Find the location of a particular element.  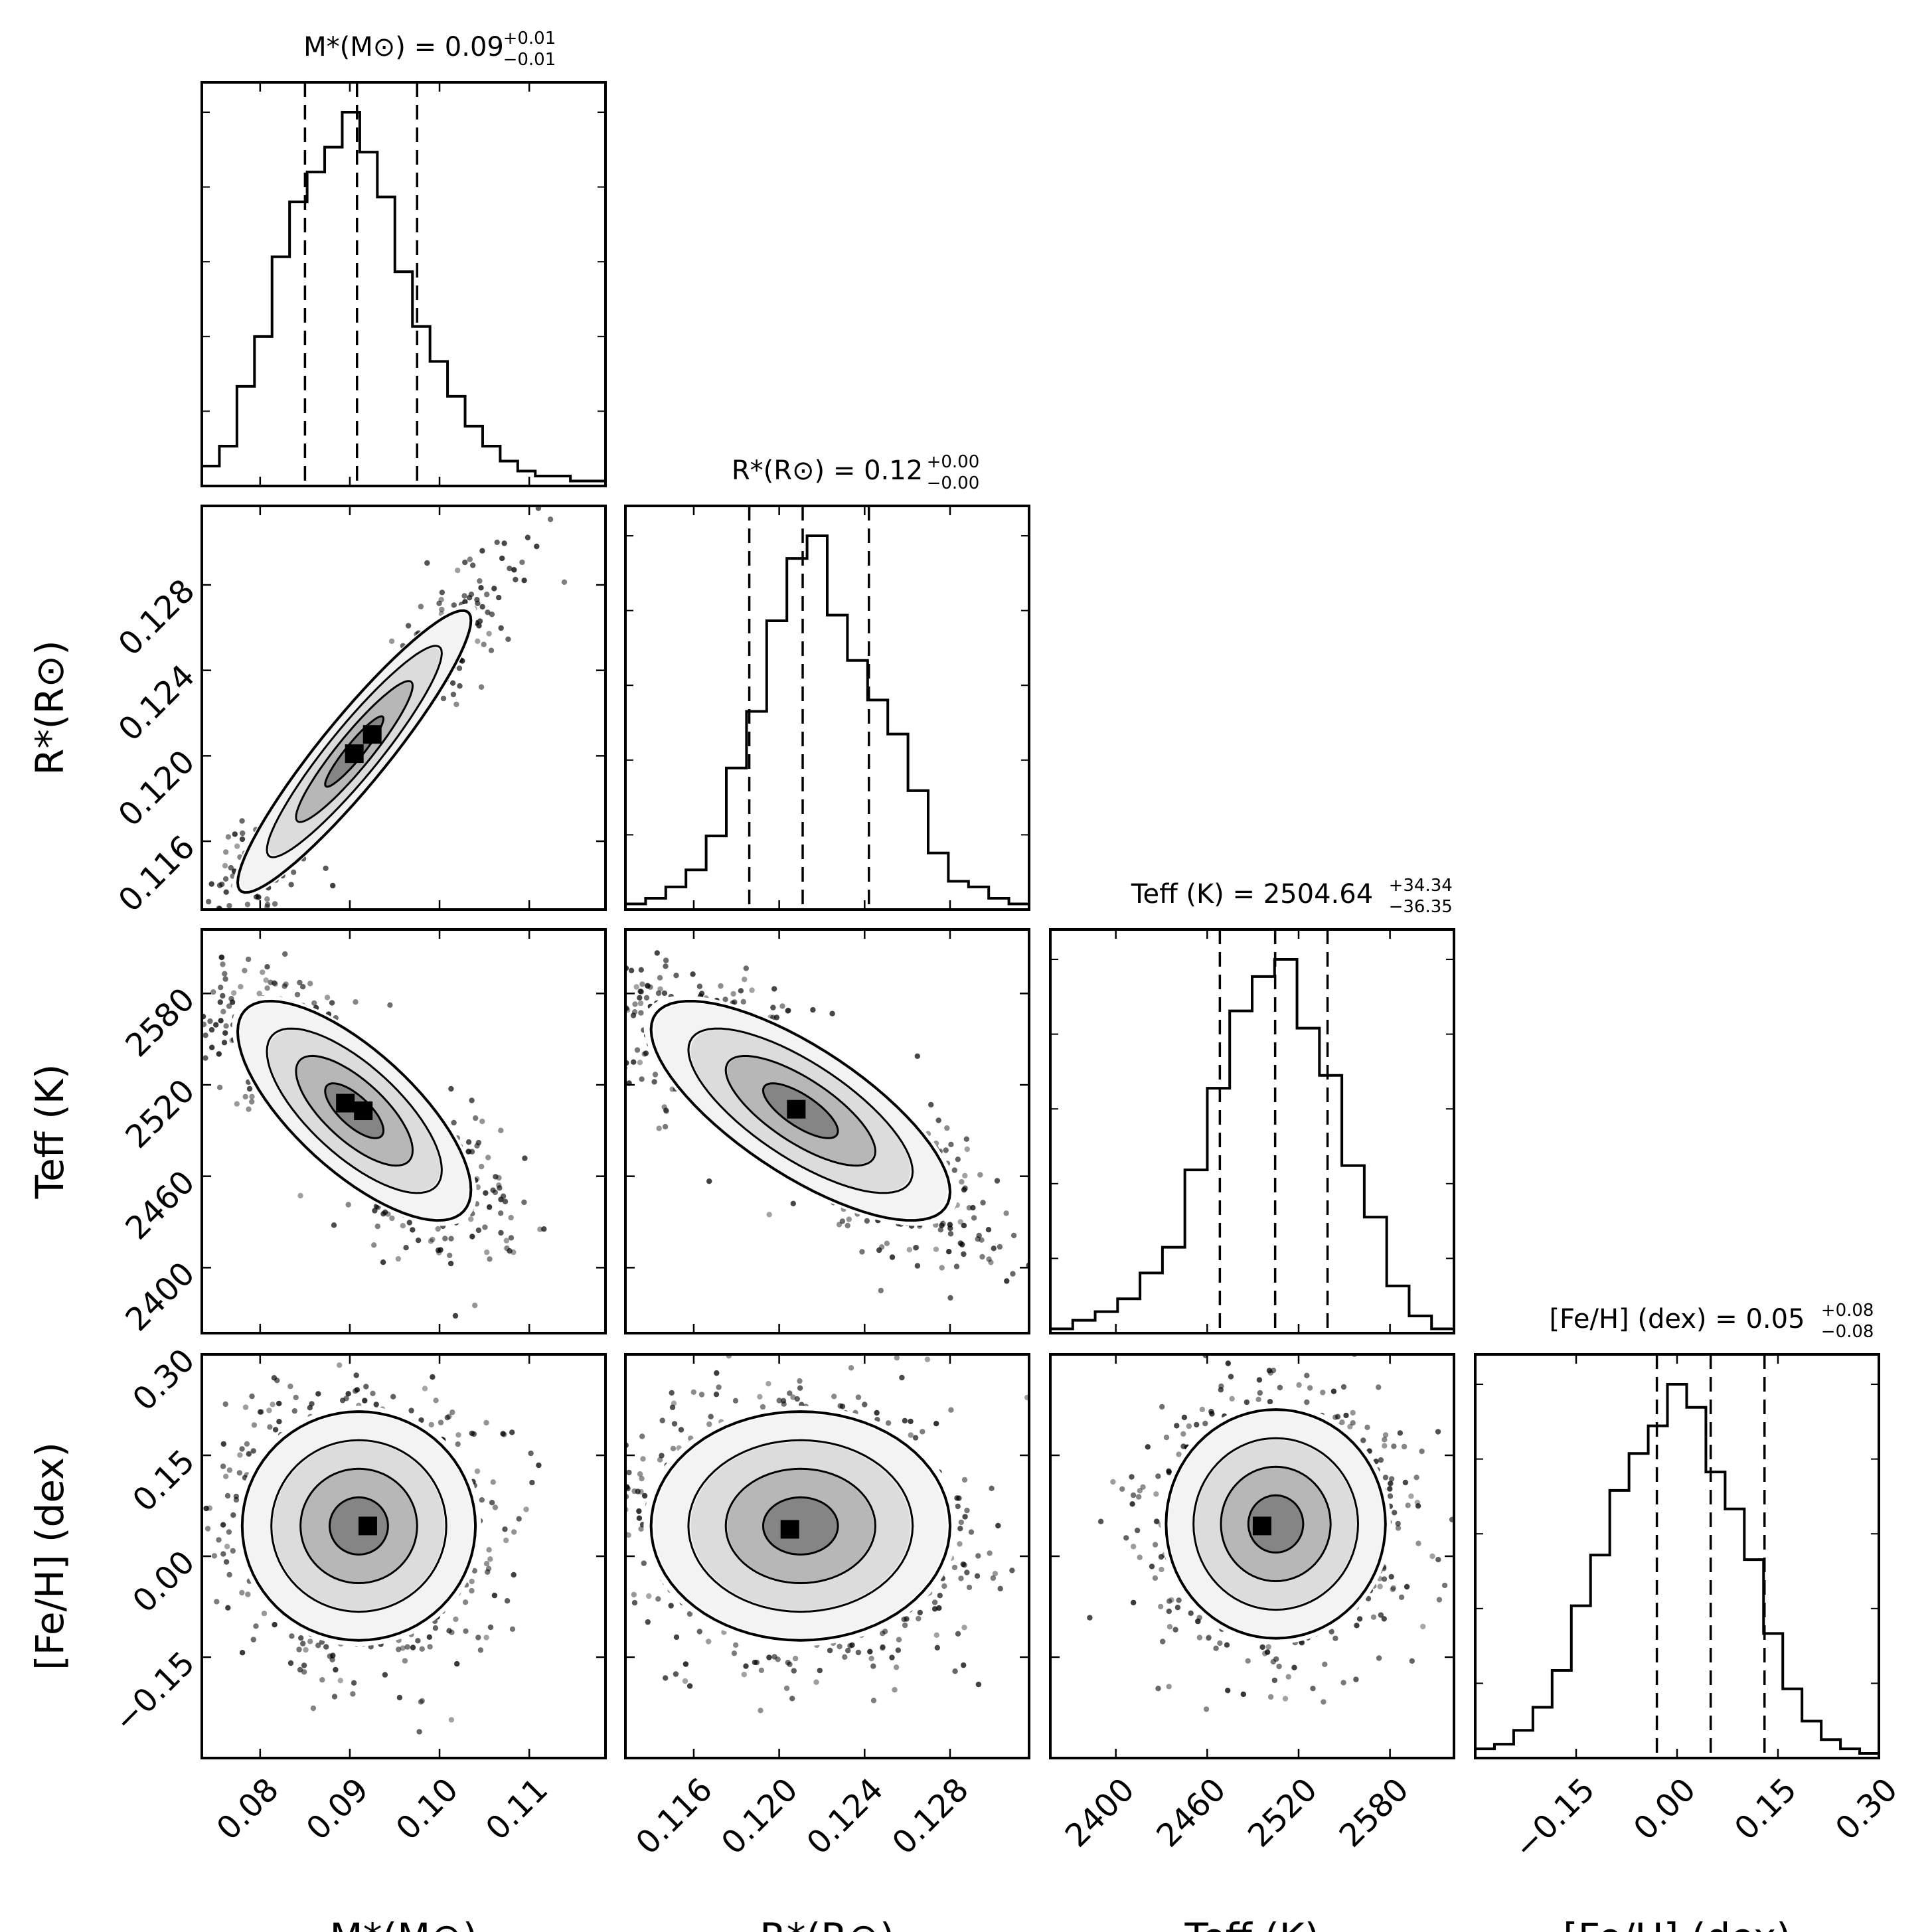

scatter-panel-teff-feh is located at coordinates (1270, 1533).